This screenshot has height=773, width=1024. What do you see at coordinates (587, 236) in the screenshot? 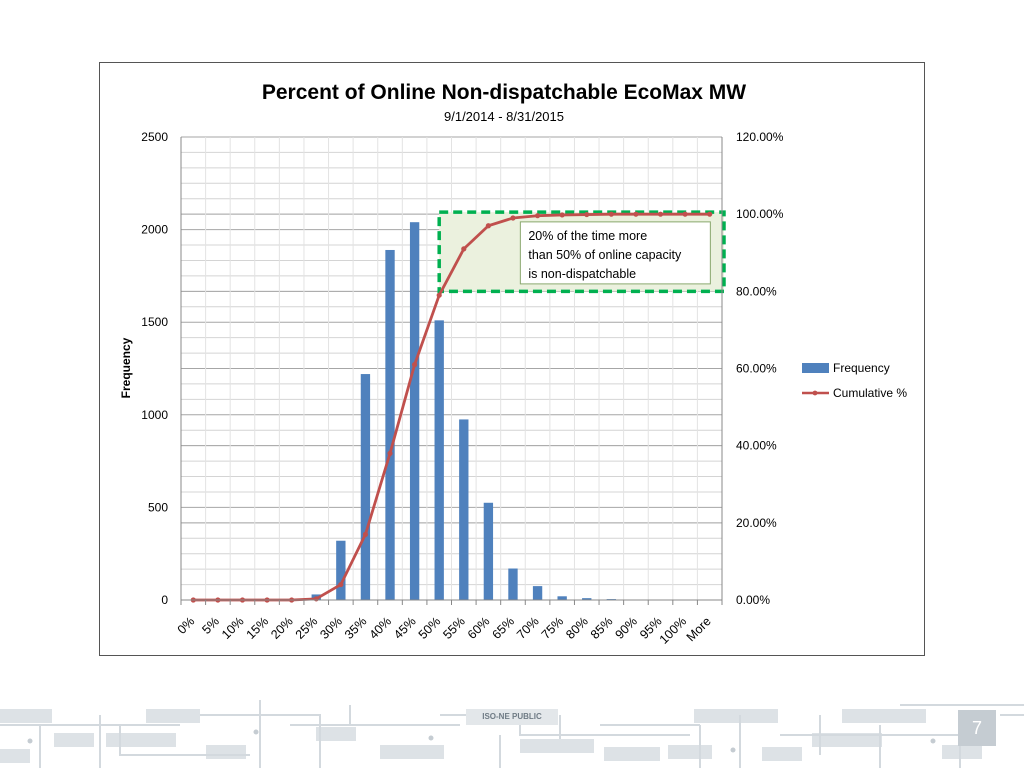
I see `annotation-text-line: 20% of the time more` at bounding box center [587, 236].